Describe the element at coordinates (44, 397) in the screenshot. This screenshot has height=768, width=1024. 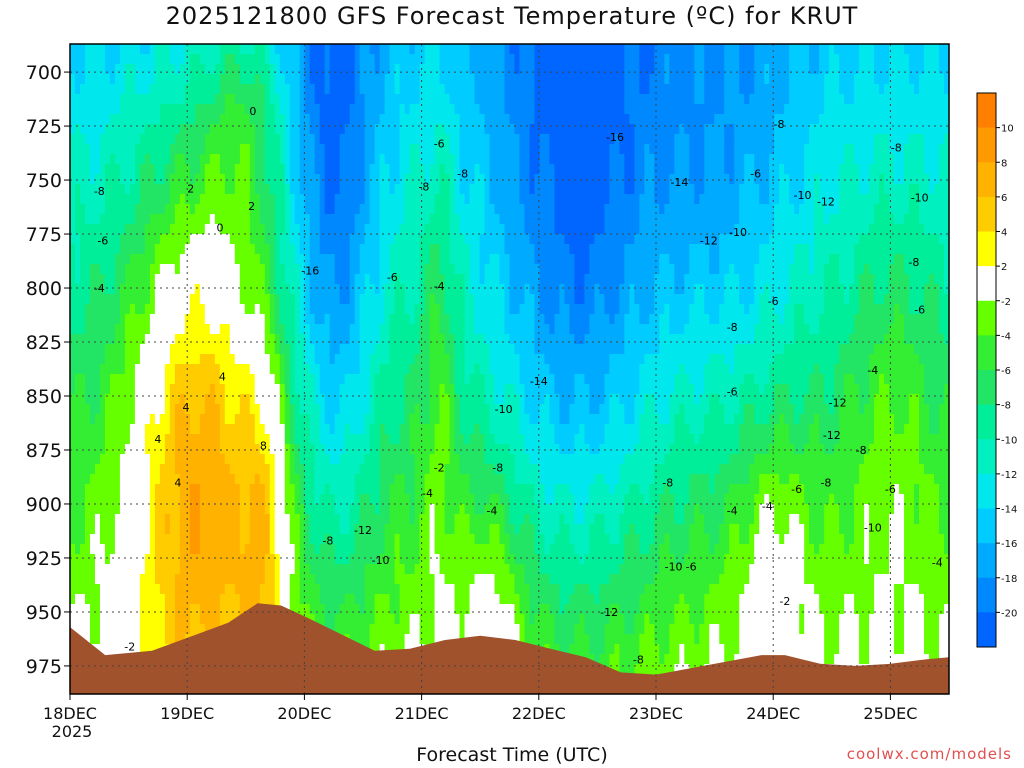
I see `y-tick-label: 850` at that location.